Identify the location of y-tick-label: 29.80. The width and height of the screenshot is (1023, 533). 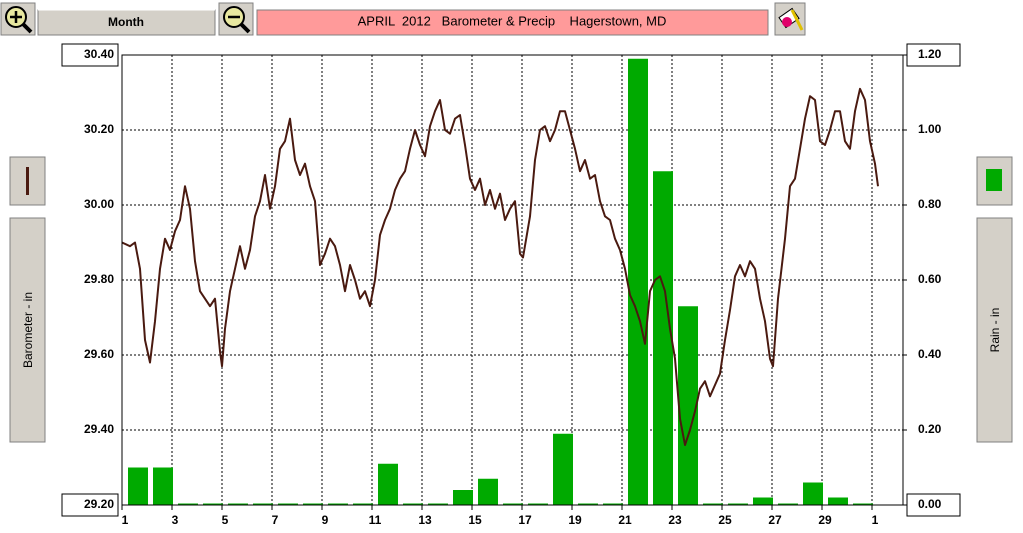
(99, 279).